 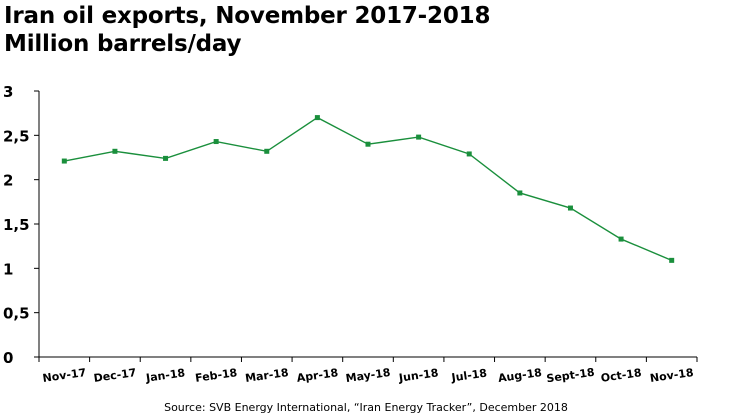 I want to click on x-tick-label: Nov-18, so click(x=671, y=375).